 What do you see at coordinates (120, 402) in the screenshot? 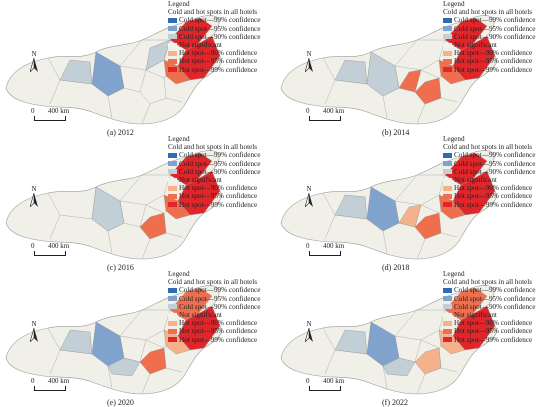
I see `panel-caption: (e) 2020` at bounding box center [120, 402].